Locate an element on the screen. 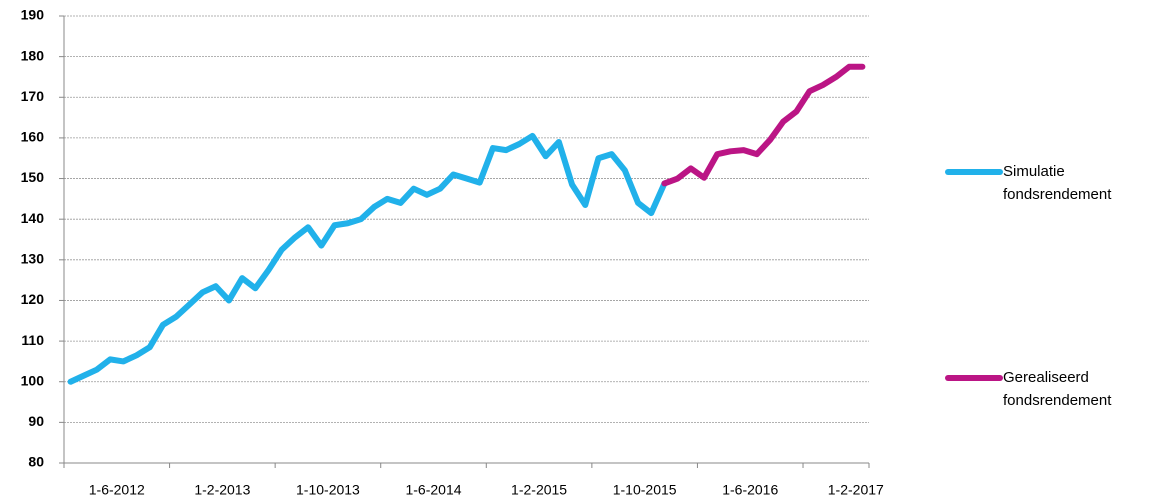  x-tick-label: 1-6-2012 is located at coordinates (117, 490).